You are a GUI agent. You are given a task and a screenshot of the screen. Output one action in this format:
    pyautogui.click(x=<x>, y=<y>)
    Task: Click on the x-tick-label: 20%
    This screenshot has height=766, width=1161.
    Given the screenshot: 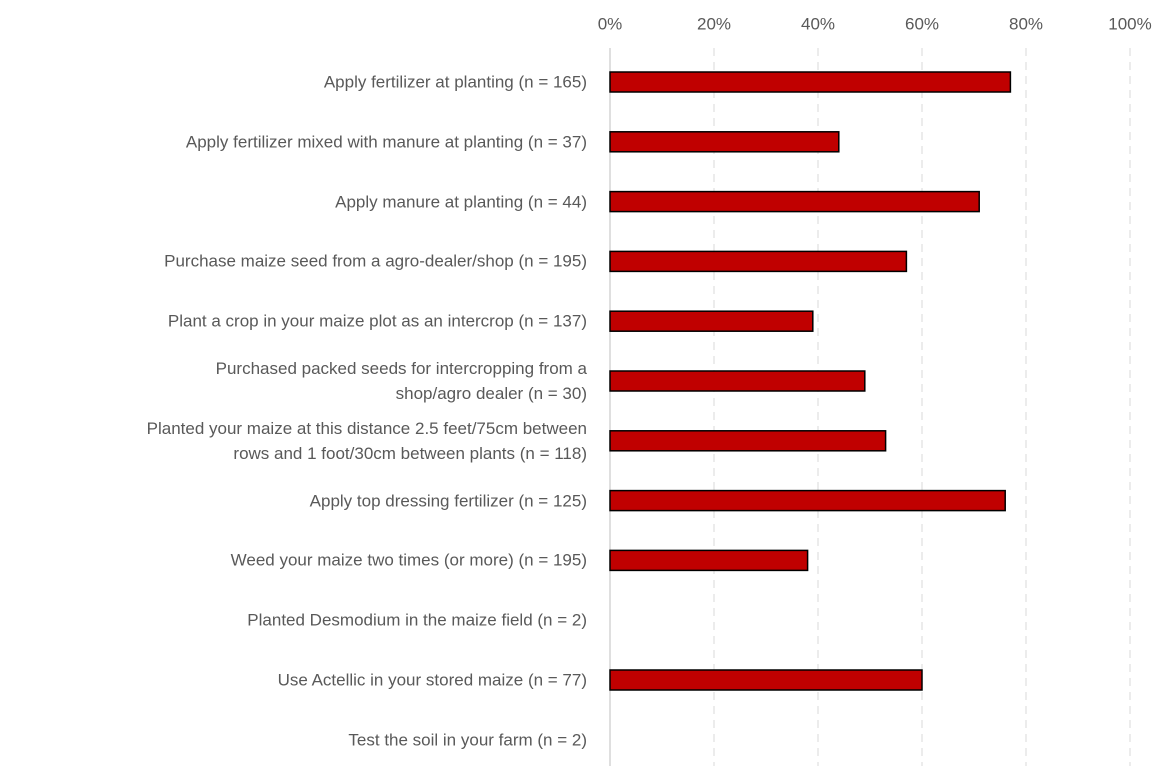 What is the action you would take?
    pyautogui.click(x=714, y=23)
    